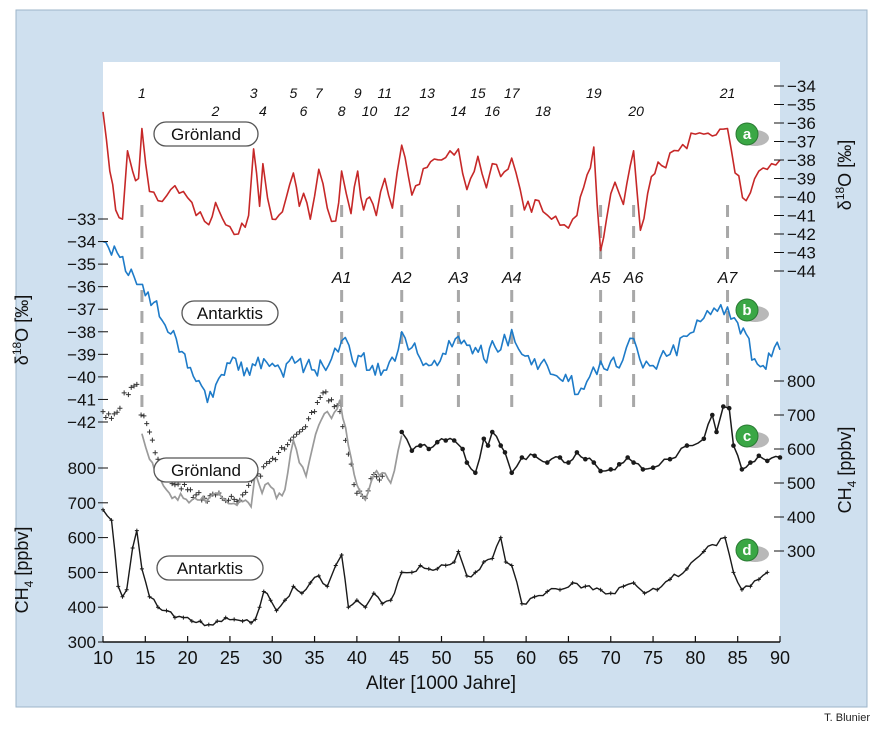 This screenshot has height=731, width=877. Describe the element at coordinates (801, 179) in the screenshot. I see `a-tick-label--39: −39` at that location.